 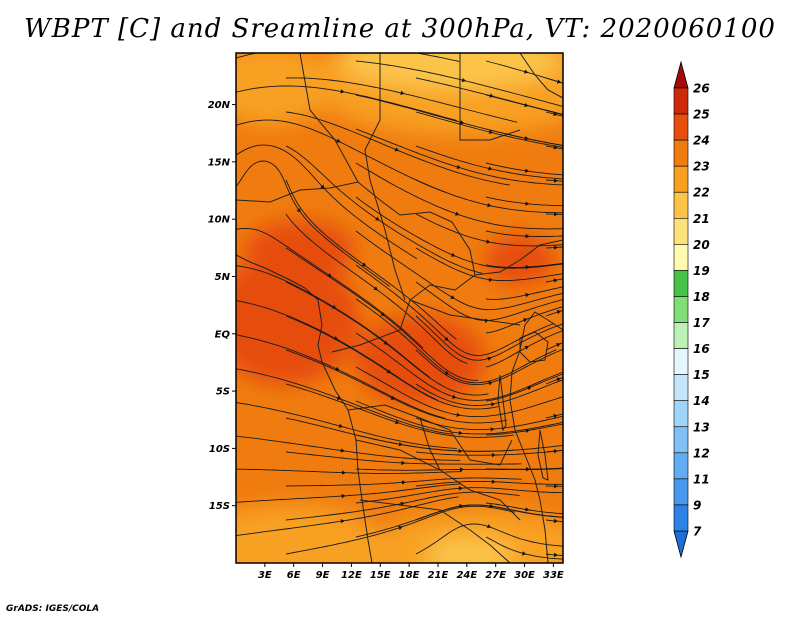 I want to click on temp-region-south-cool, so click(x=466, y=536).